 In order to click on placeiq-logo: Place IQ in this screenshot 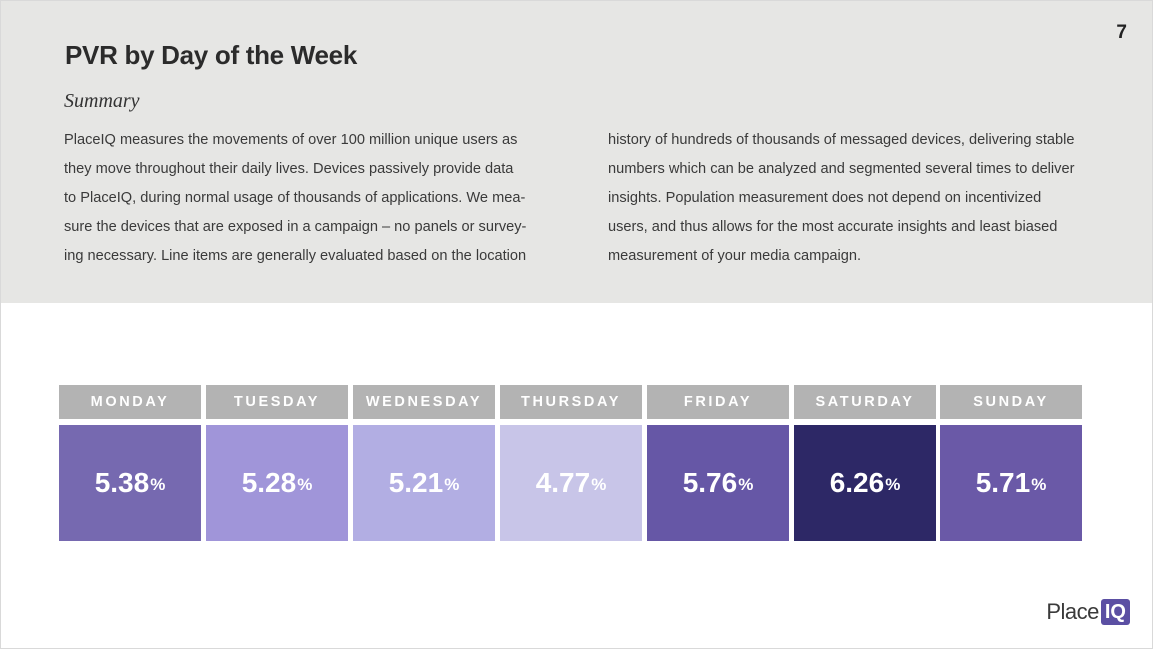, I will do `click(1088, 612)`.